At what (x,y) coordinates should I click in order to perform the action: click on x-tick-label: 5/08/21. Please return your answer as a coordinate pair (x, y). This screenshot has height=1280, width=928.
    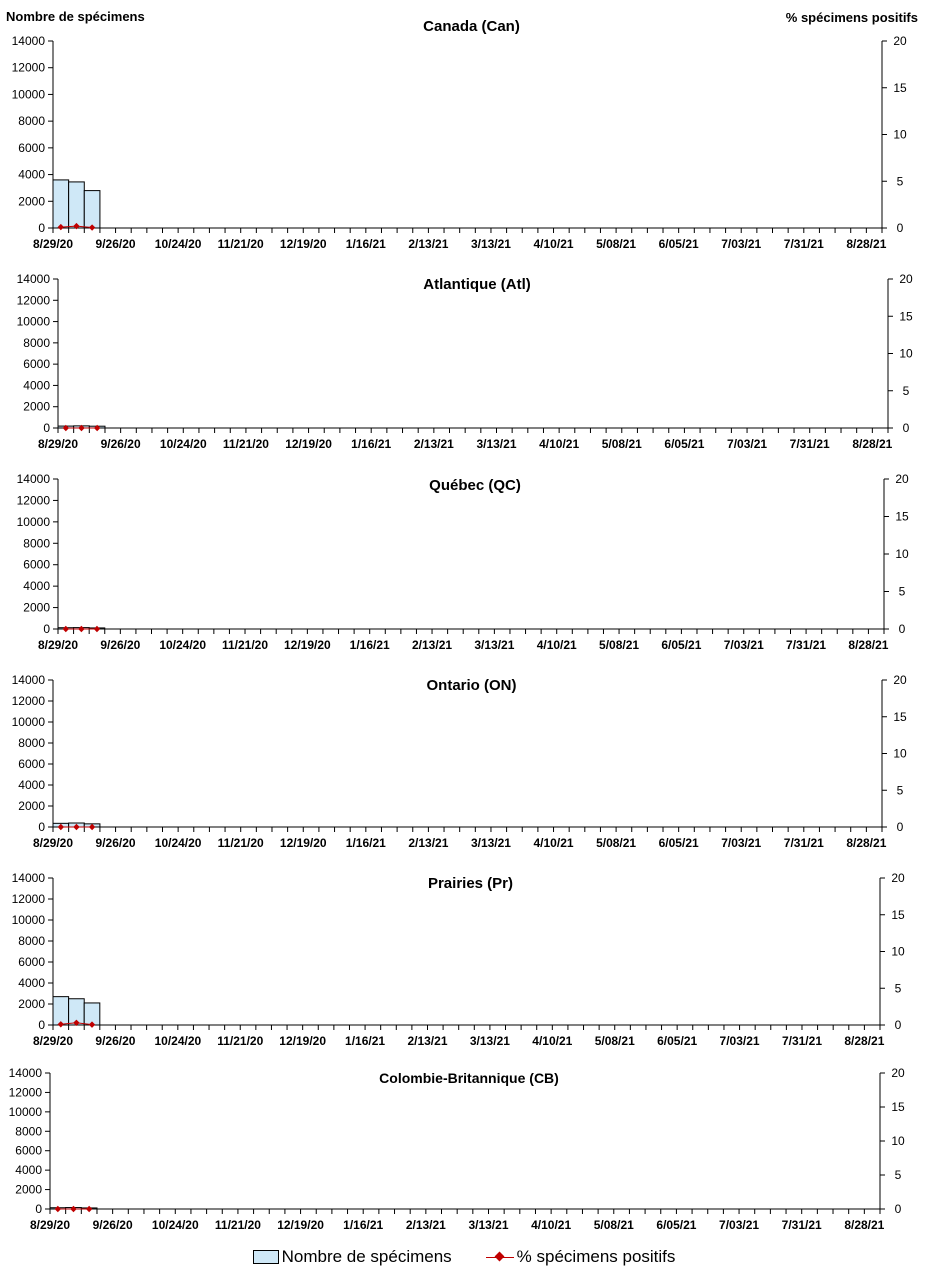
    Looking at the image, I should click on (619, 645).